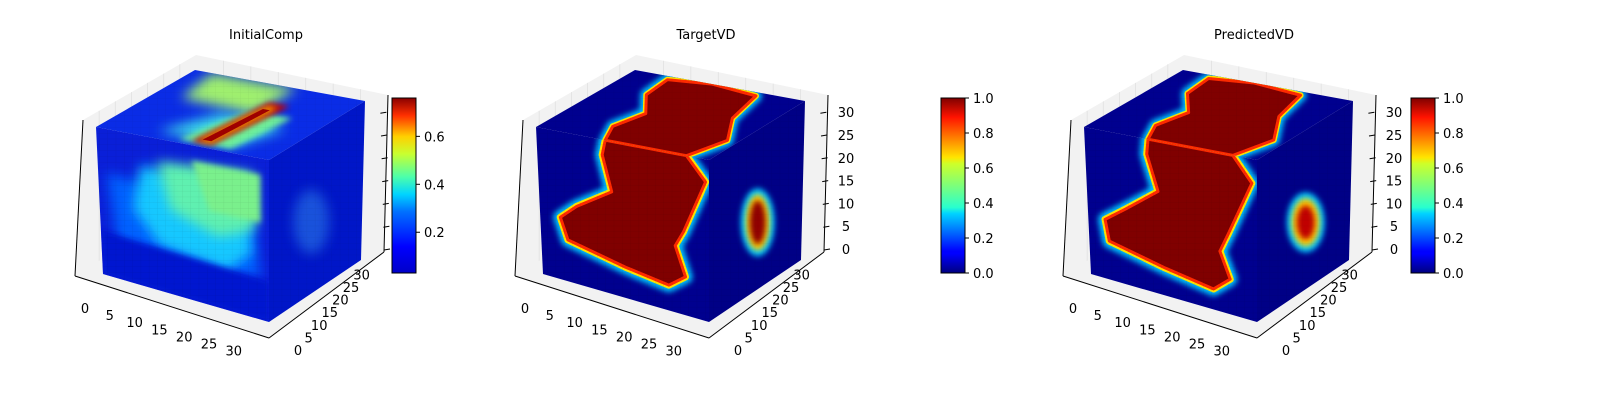  Describe the element at coordinates (266, 35) in the screenshot. I see `chart-title: InitialComp` at that location.